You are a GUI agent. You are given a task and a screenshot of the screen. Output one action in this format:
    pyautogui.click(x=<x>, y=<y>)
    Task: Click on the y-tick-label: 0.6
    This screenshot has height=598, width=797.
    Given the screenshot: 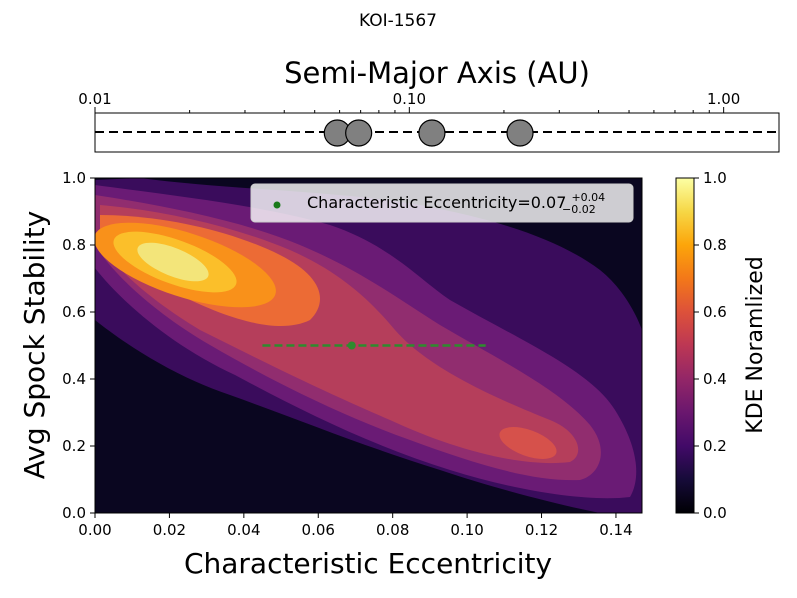 What is the action you would take?
    pyautogui.click(x=74, y=312)
    